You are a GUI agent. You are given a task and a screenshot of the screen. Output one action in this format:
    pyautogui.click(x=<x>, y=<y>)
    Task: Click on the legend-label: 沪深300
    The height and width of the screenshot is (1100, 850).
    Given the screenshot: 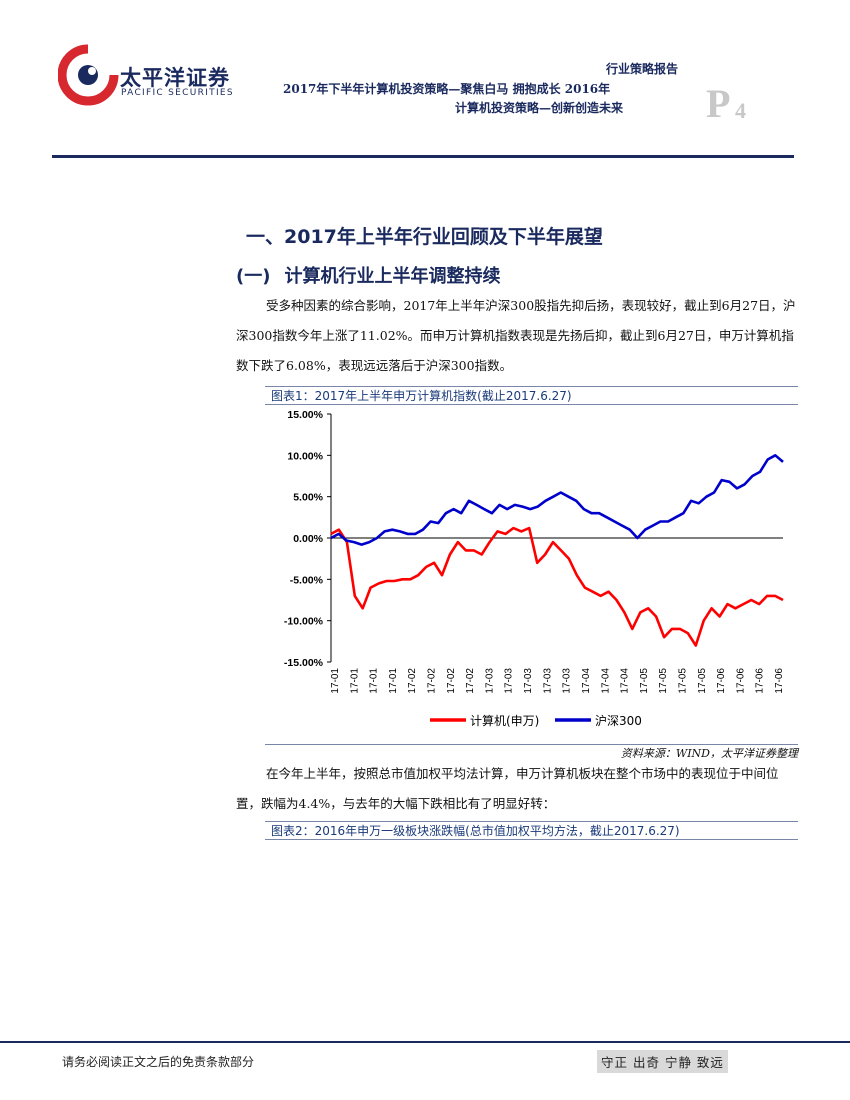 What is the action you would take?
    pyautogui.click(x=618, y=721)
    